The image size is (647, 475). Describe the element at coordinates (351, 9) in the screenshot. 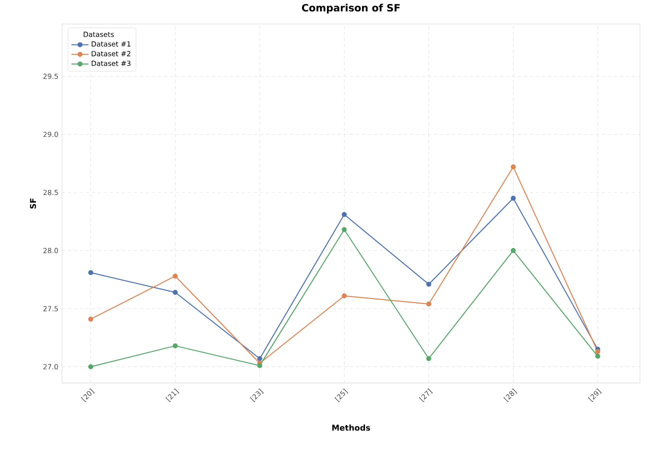

I see `chart-title: Comparison of SF` at that location.